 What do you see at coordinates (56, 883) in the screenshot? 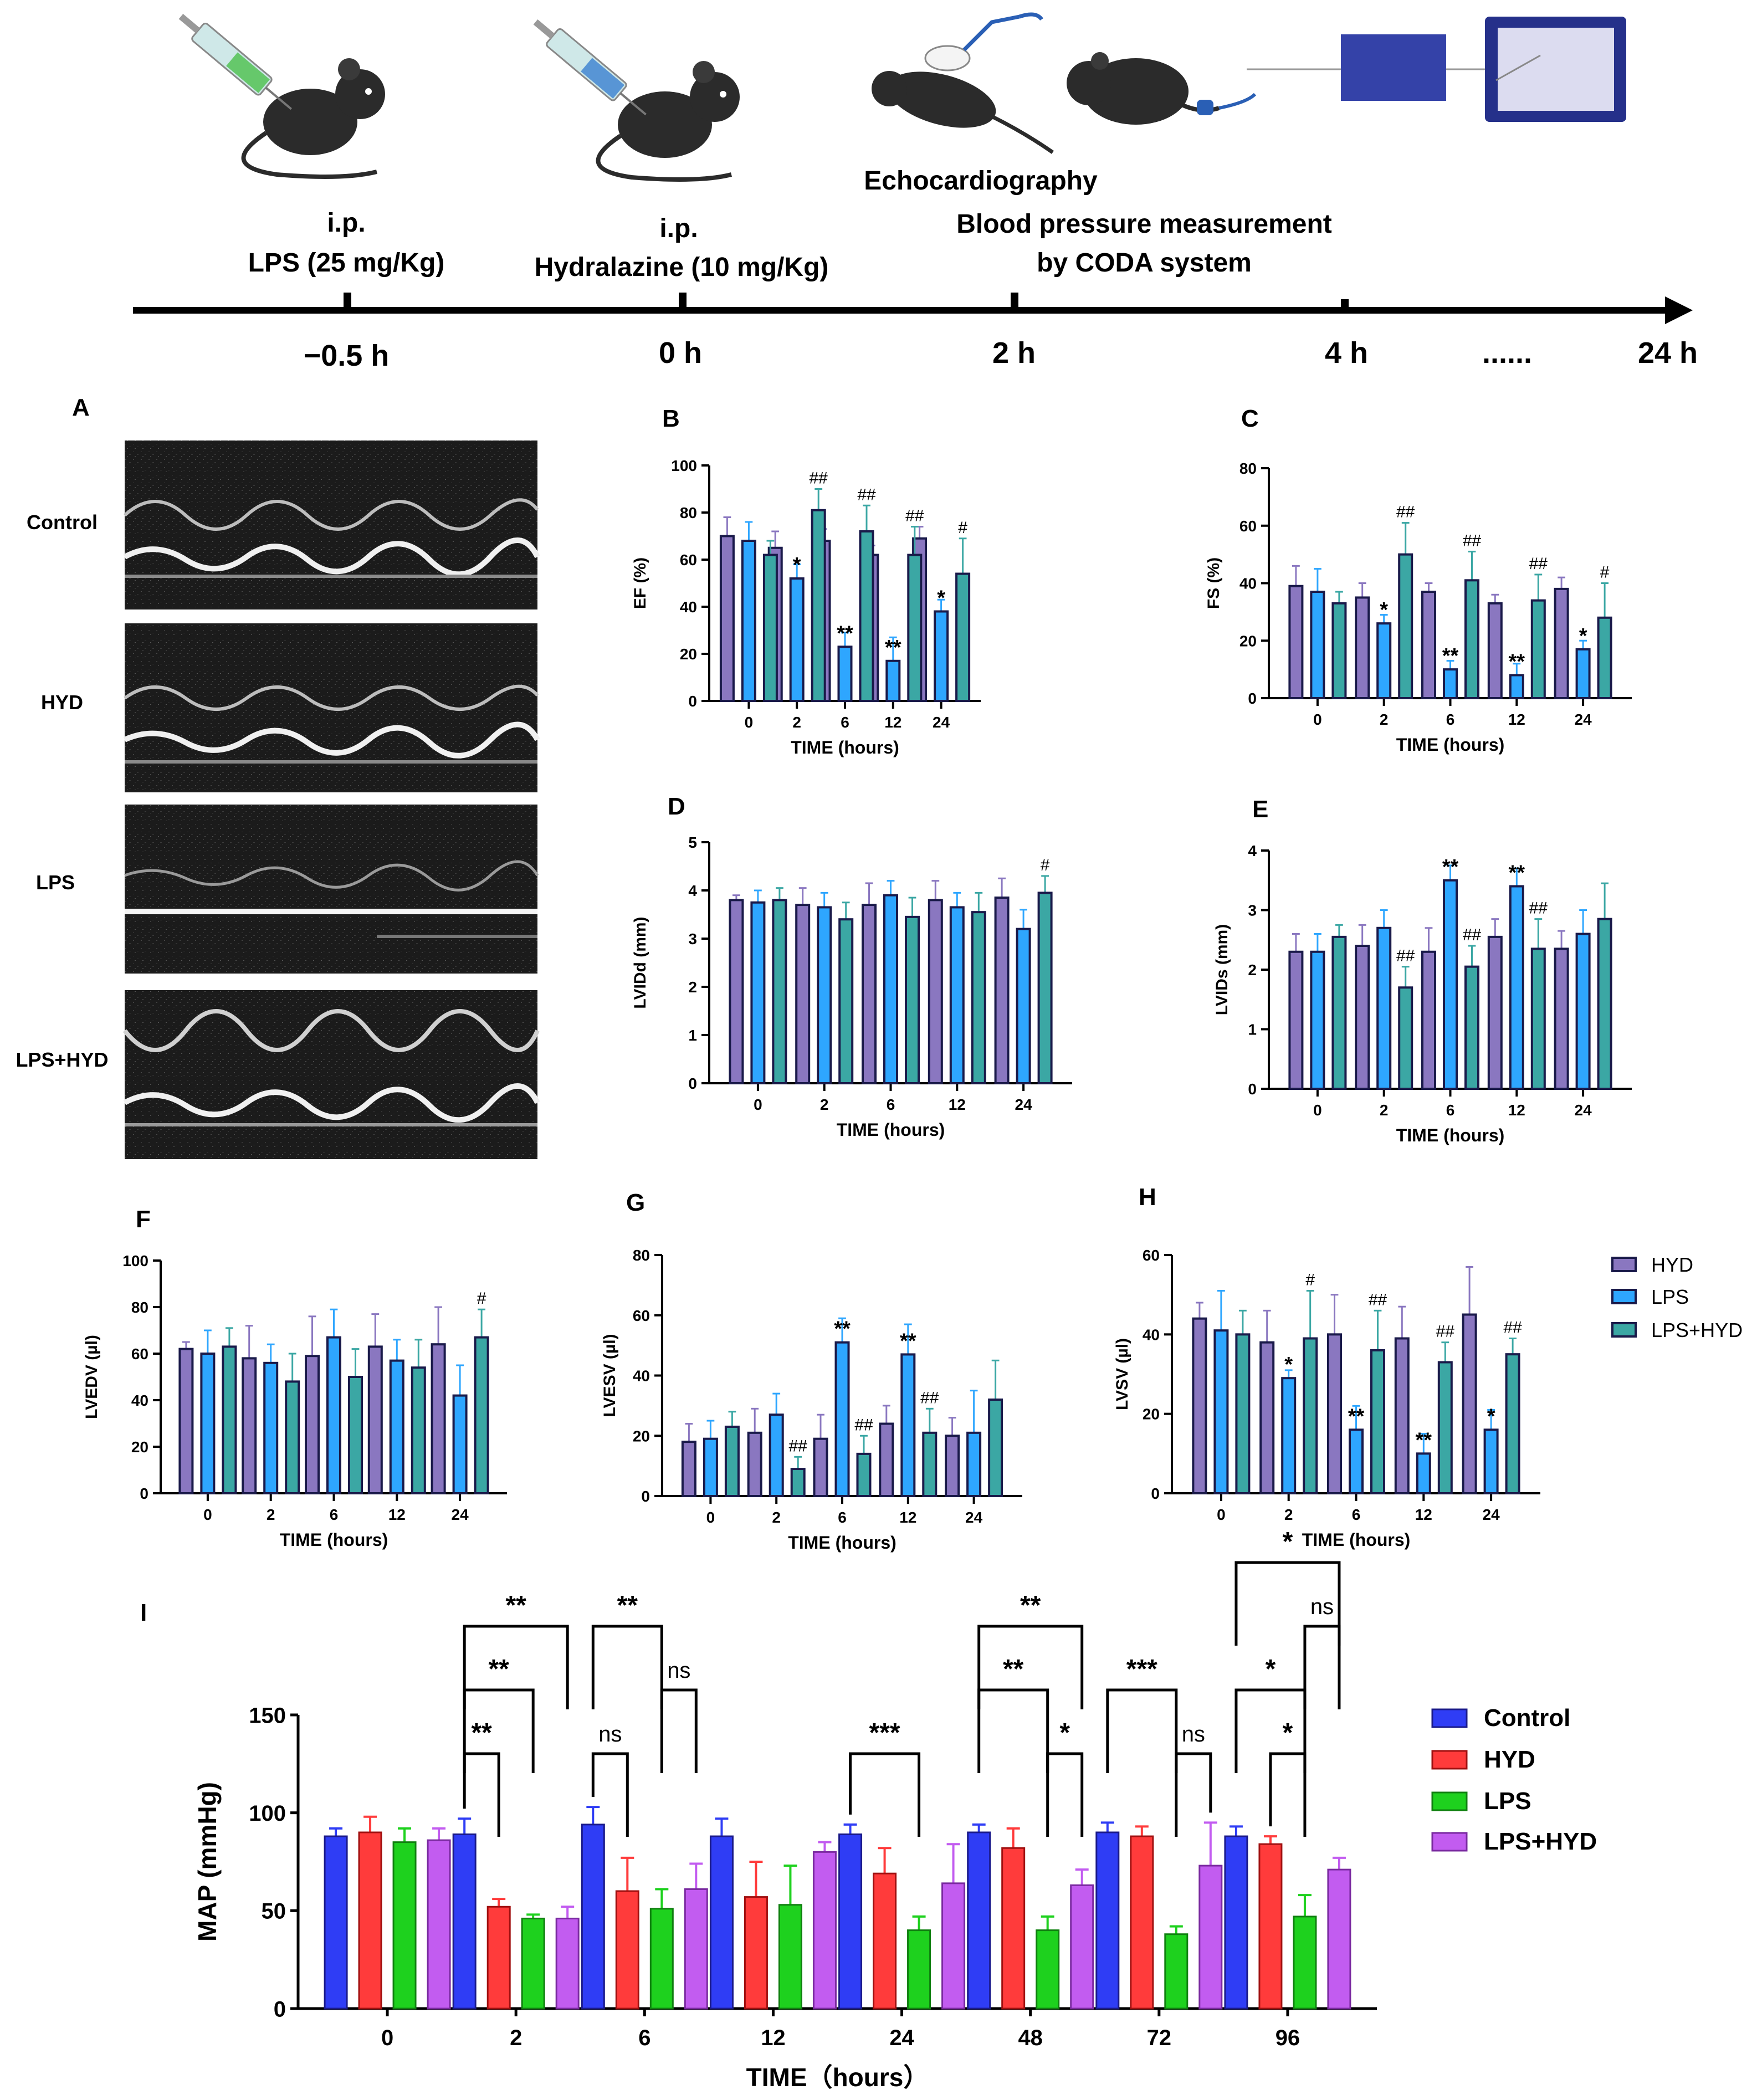
I see `echo-label-lps: LPS` at bounding box center [56, 883].